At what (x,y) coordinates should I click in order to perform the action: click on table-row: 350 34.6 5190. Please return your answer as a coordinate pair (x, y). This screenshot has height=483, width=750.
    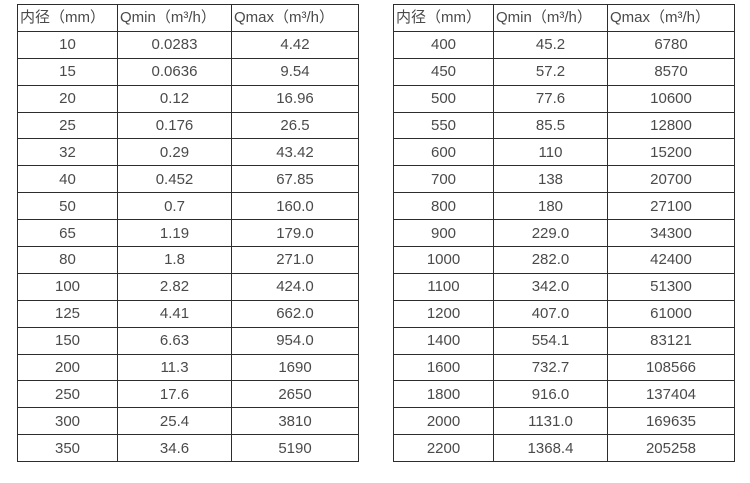
    Looking at the image, I should click on (188, 448).